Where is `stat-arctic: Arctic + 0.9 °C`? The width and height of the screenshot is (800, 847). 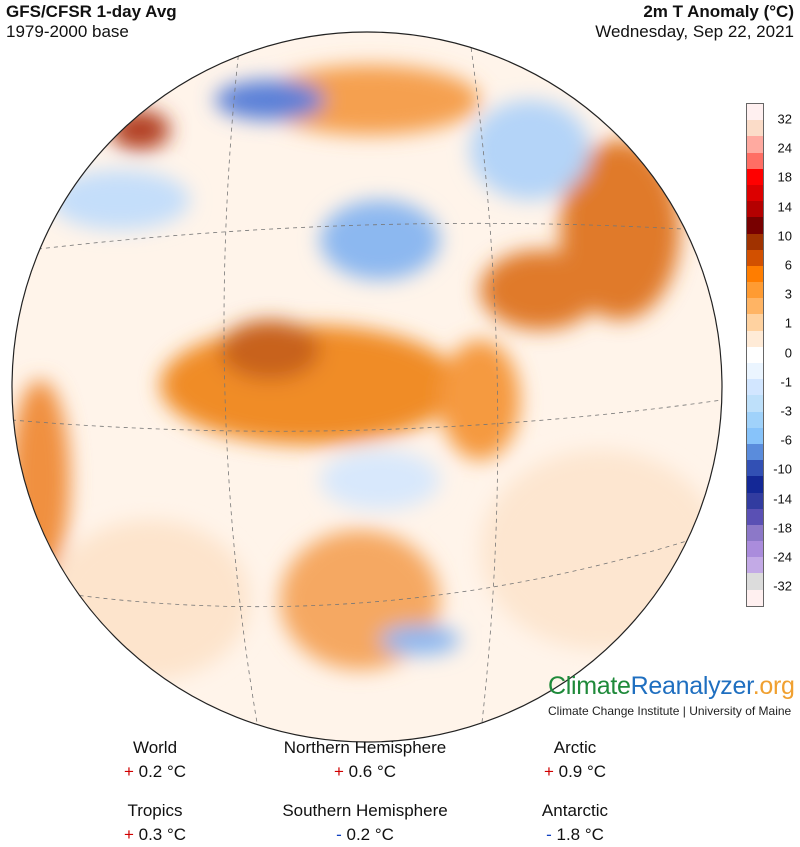
stat-arctic: Arctic + 0.9 °C is located at coordinates (575, 760).